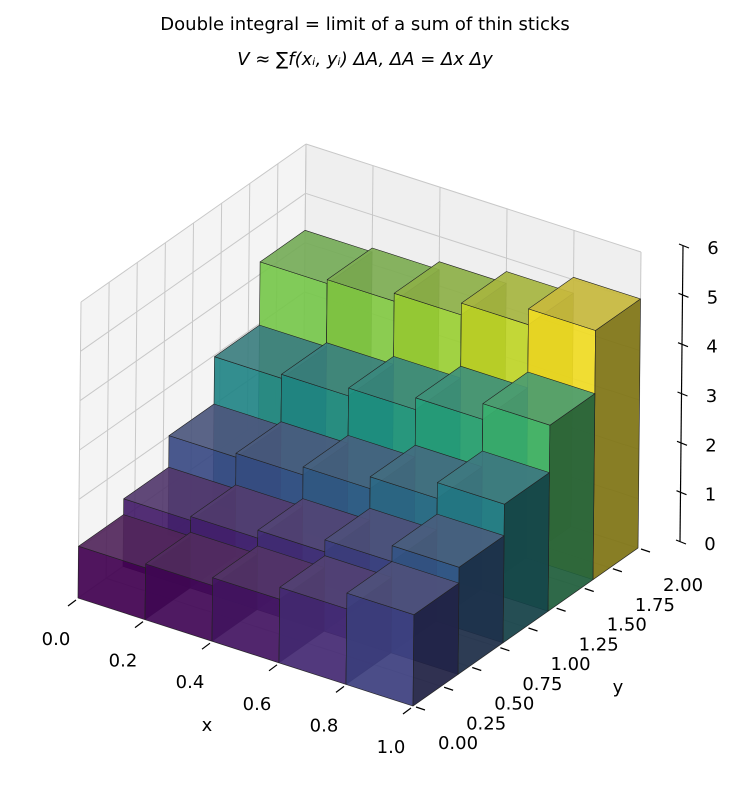  What do you see at coordinates (391, 747) in the screenshot?
I see `x-tick-label: 1.0` at bounding box center [391, 747].